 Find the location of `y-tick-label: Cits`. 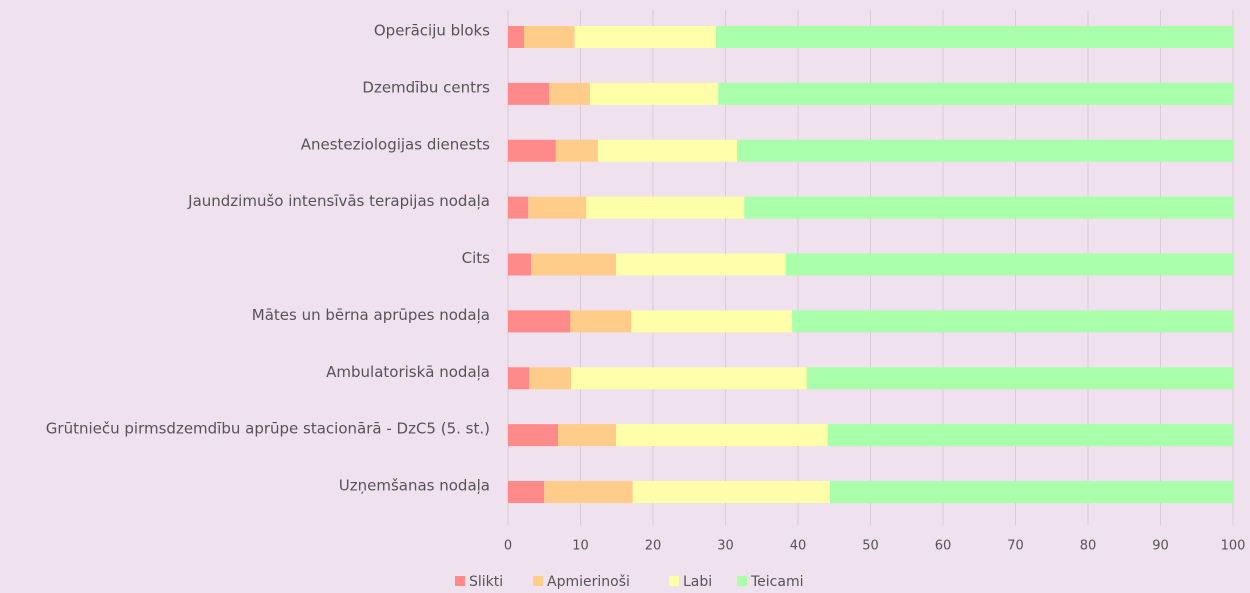

y-tick-label: Cits is located at coordinates (476, 258).